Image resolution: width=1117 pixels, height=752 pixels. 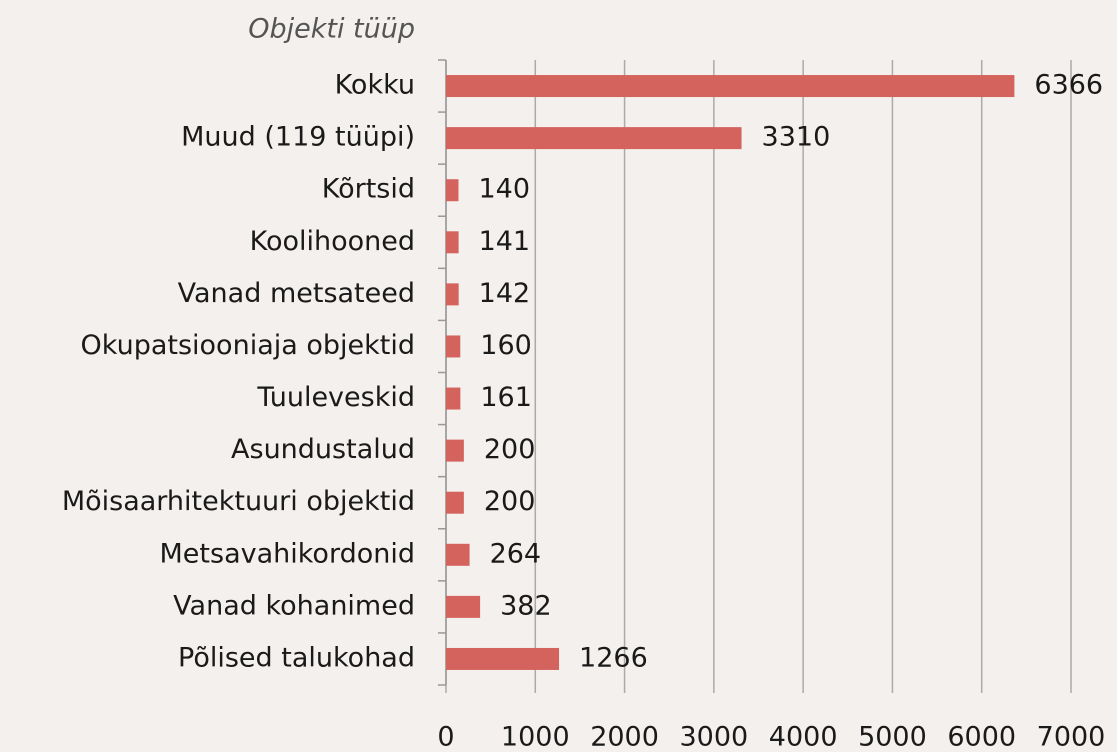 What do you see at coordinates (505, 293) in the screenshot?
I see `value-label: 142` at bounding box center [505, 293].